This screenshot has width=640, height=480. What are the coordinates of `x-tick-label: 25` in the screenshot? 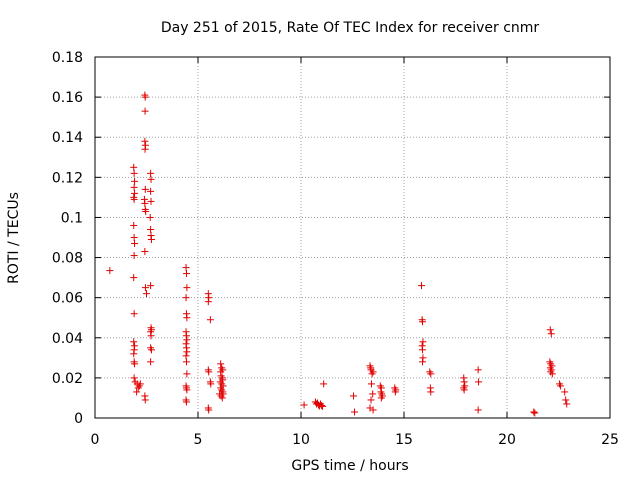 It's located at (610, 440).